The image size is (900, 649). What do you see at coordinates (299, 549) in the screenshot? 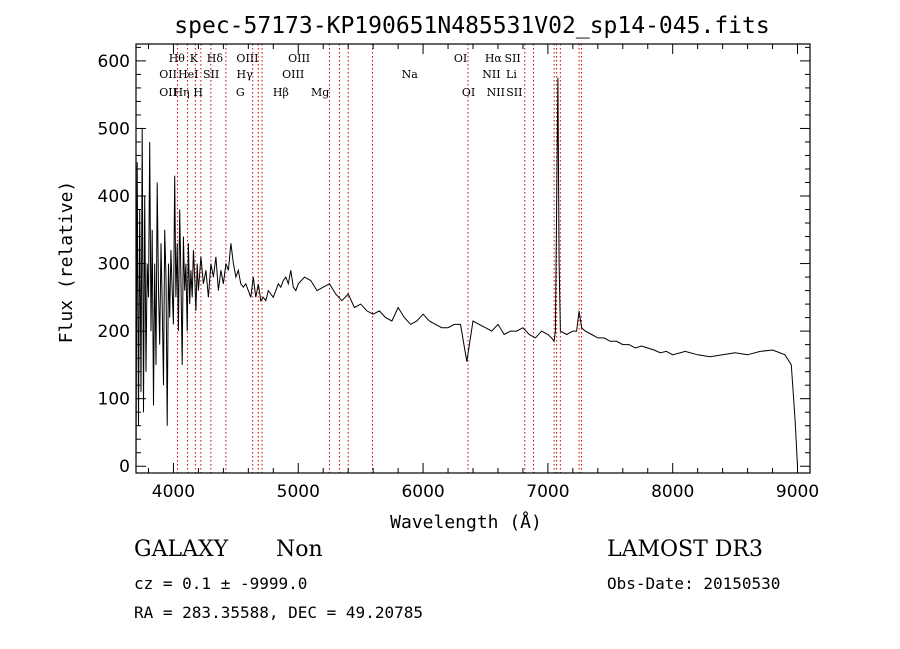
I see `object-subclass: Non` at bounding box center [299, 549].